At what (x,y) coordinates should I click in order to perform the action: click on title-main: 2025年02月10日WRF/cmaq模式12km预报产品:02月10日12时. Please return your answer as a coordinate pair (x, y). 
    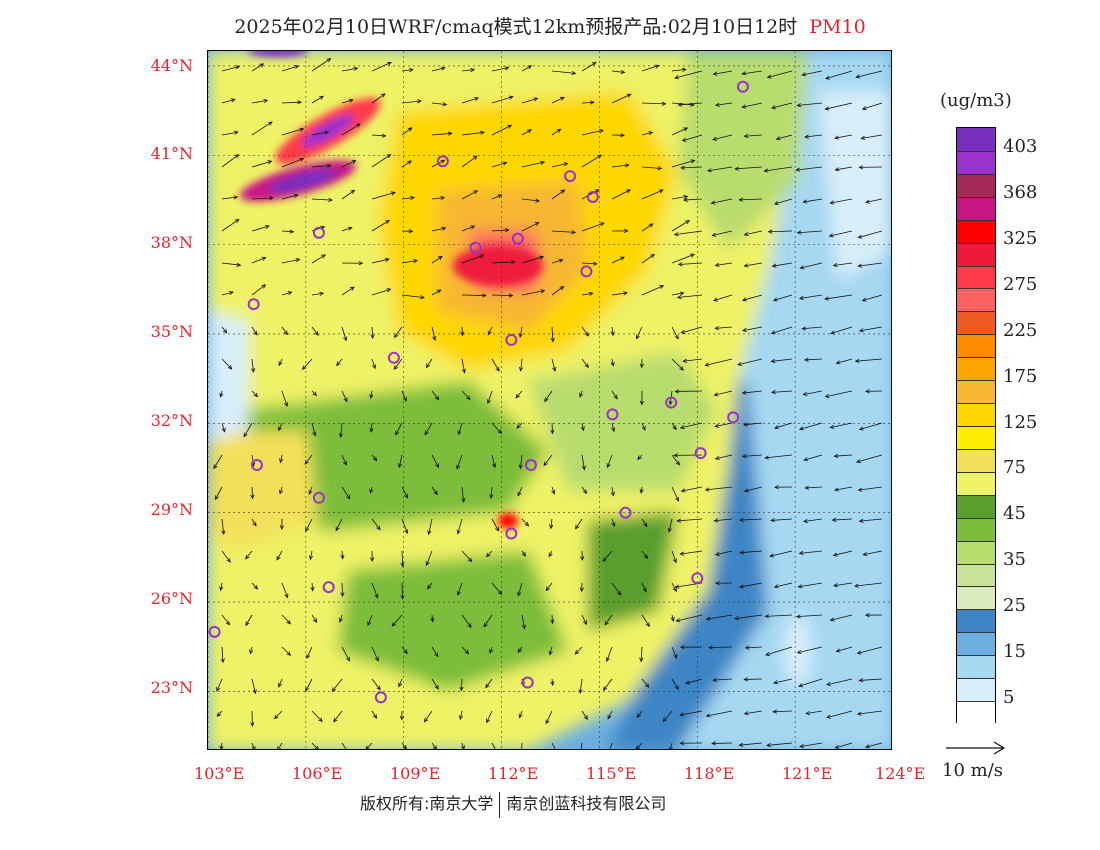
    Looking at the image, I should click on (516, 27).